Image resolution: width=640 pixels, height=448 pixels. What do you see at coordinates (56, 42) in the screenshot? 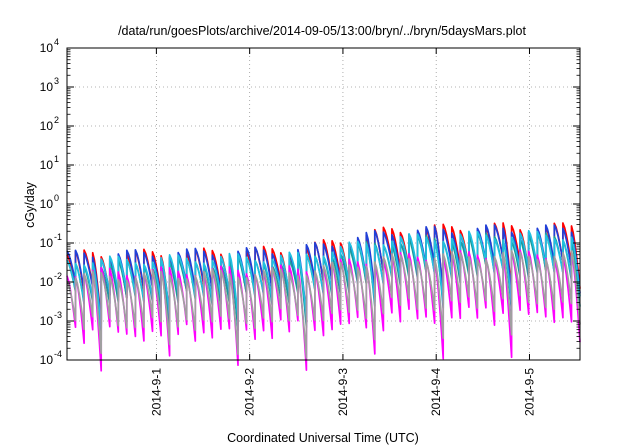
I see `y-tick-exponent: 4` at bounding box center [56, 42].